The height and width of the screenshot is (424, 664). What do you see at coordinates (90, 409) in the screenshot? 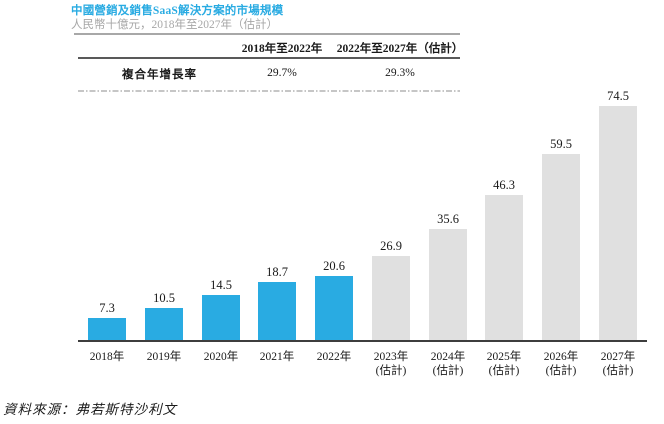
I see `source-note: 資料來源：弗若斯特沙利文` at bounding box center [90, 409].